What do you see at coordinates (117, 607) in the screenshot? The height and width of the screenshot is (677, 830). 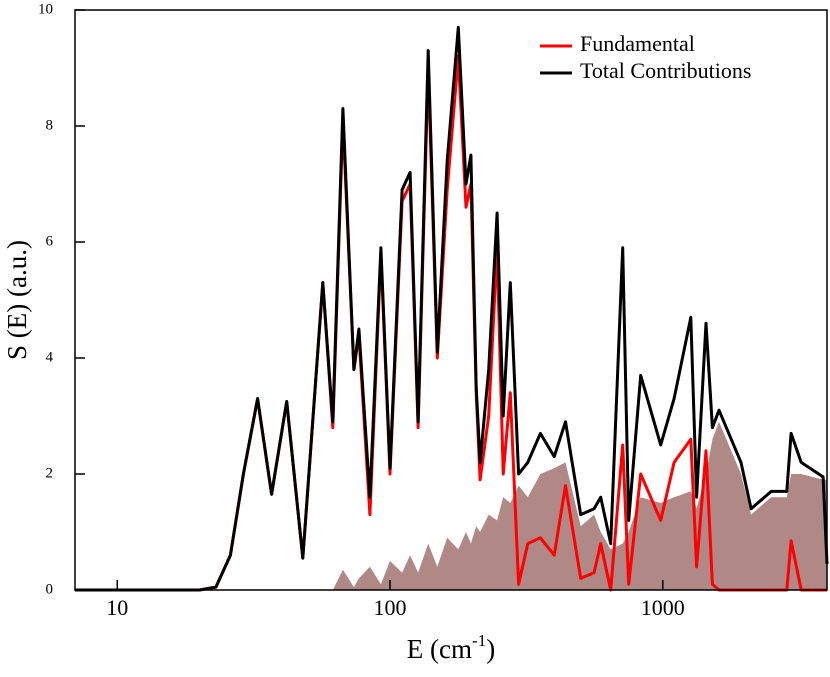 I see `x-tick-label: 10` at bounding box center [117, 607].